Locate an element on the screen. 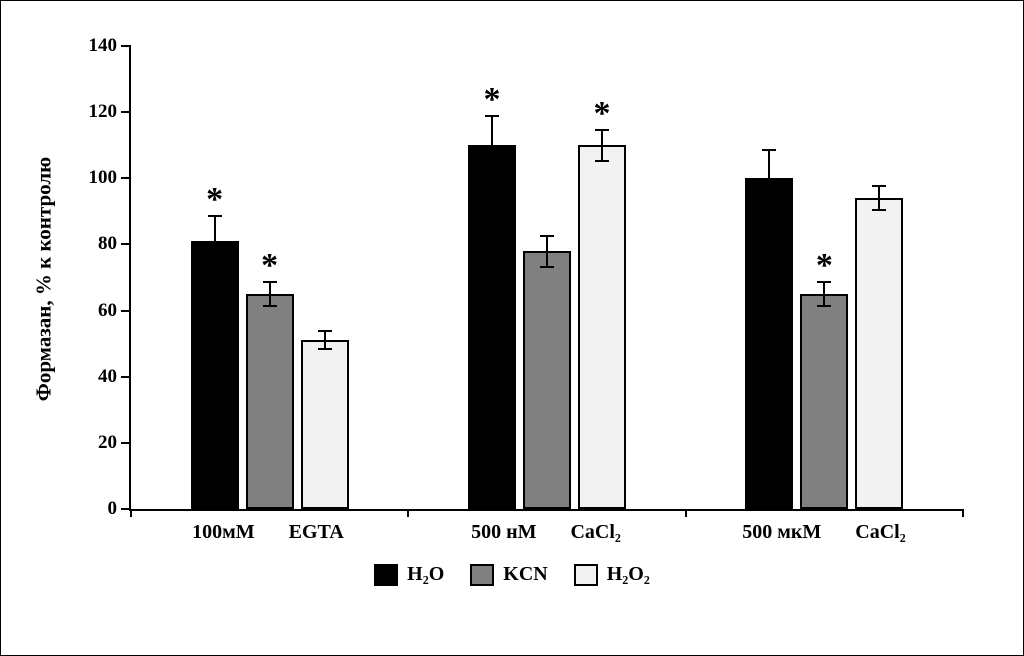  y-axis-tick-label: 60 is located at coordinates (107, 310).